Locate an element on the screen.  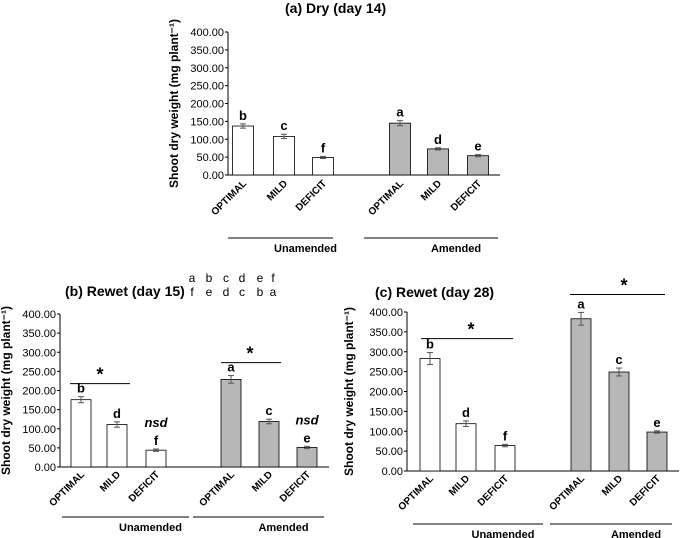
letter-key-item: e is located at coordinates (260, 278).